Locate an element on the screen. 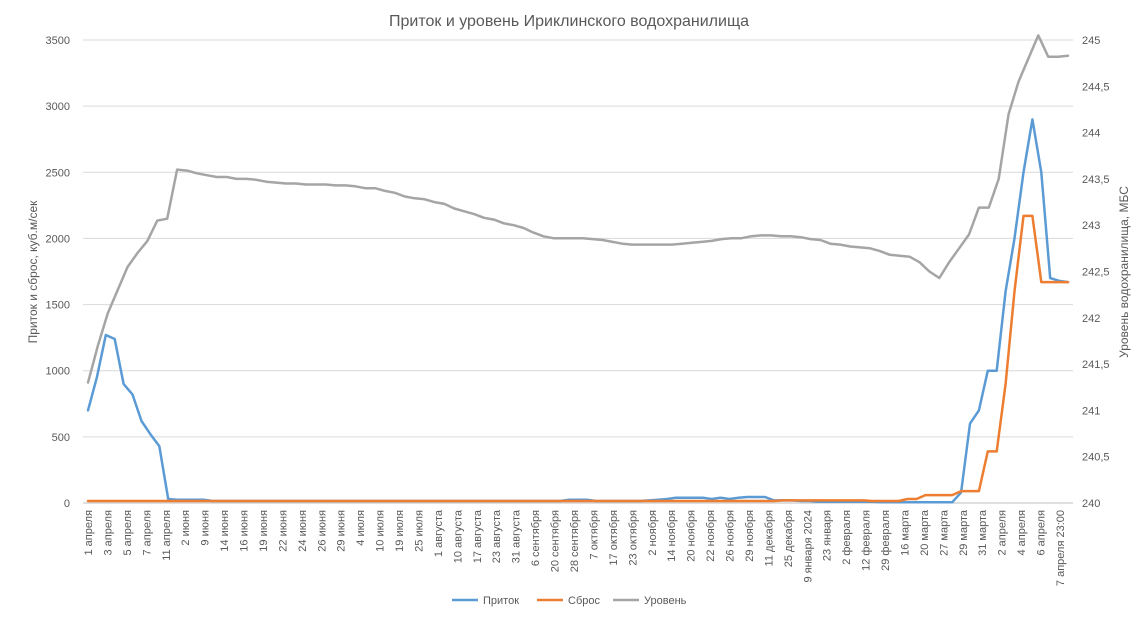  right-axis-title: Уровень водохранилища, МБС is located at coordinates (1124, 272).